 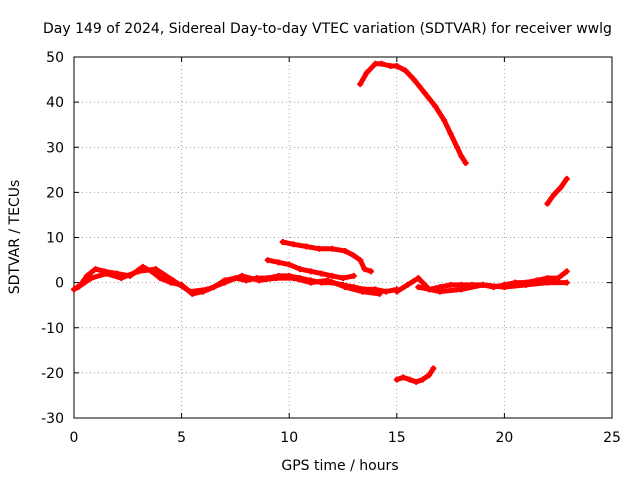 What do you see at coordinates (504, 438) in the screenshot?
I see `x-tick-label: 20` at bounding box center [504, 438].